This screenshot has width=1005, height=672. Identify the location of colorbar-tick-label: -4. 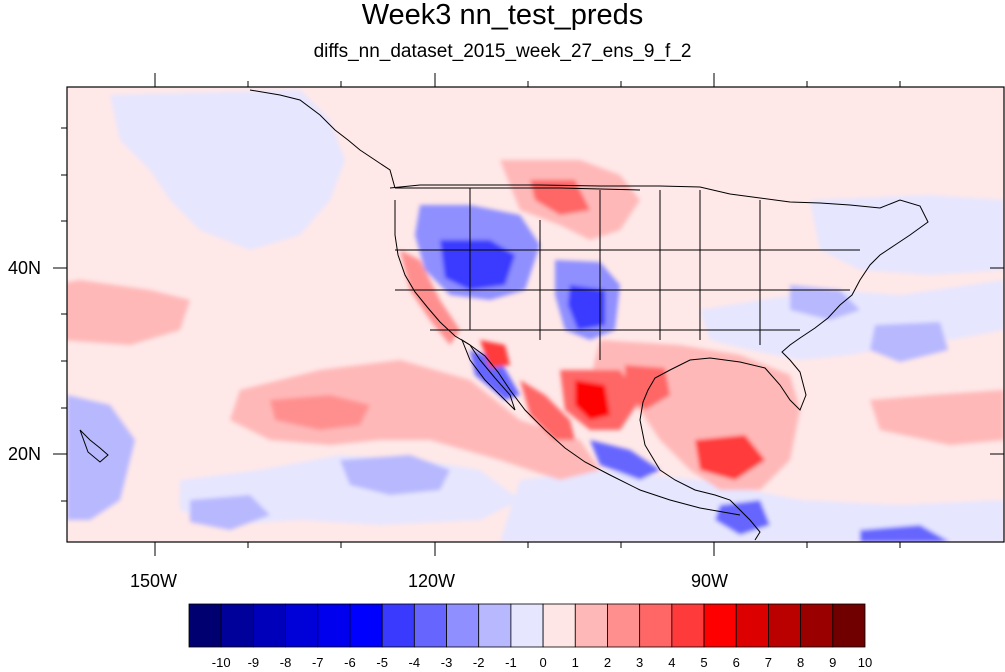
(414, 662).